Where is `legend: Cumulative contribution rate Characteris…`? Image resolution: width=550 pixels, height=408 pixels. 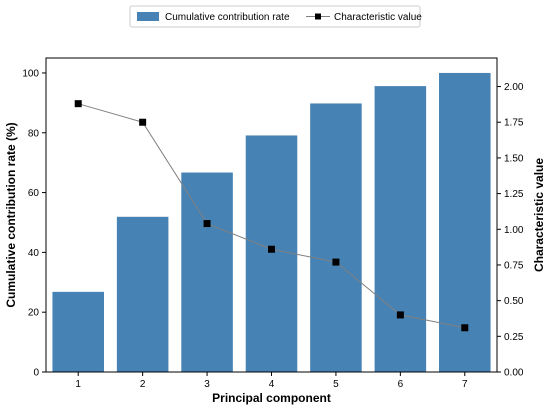
legend: Cumulative contribution rate Characteris… is located at coordinates (275, 16).